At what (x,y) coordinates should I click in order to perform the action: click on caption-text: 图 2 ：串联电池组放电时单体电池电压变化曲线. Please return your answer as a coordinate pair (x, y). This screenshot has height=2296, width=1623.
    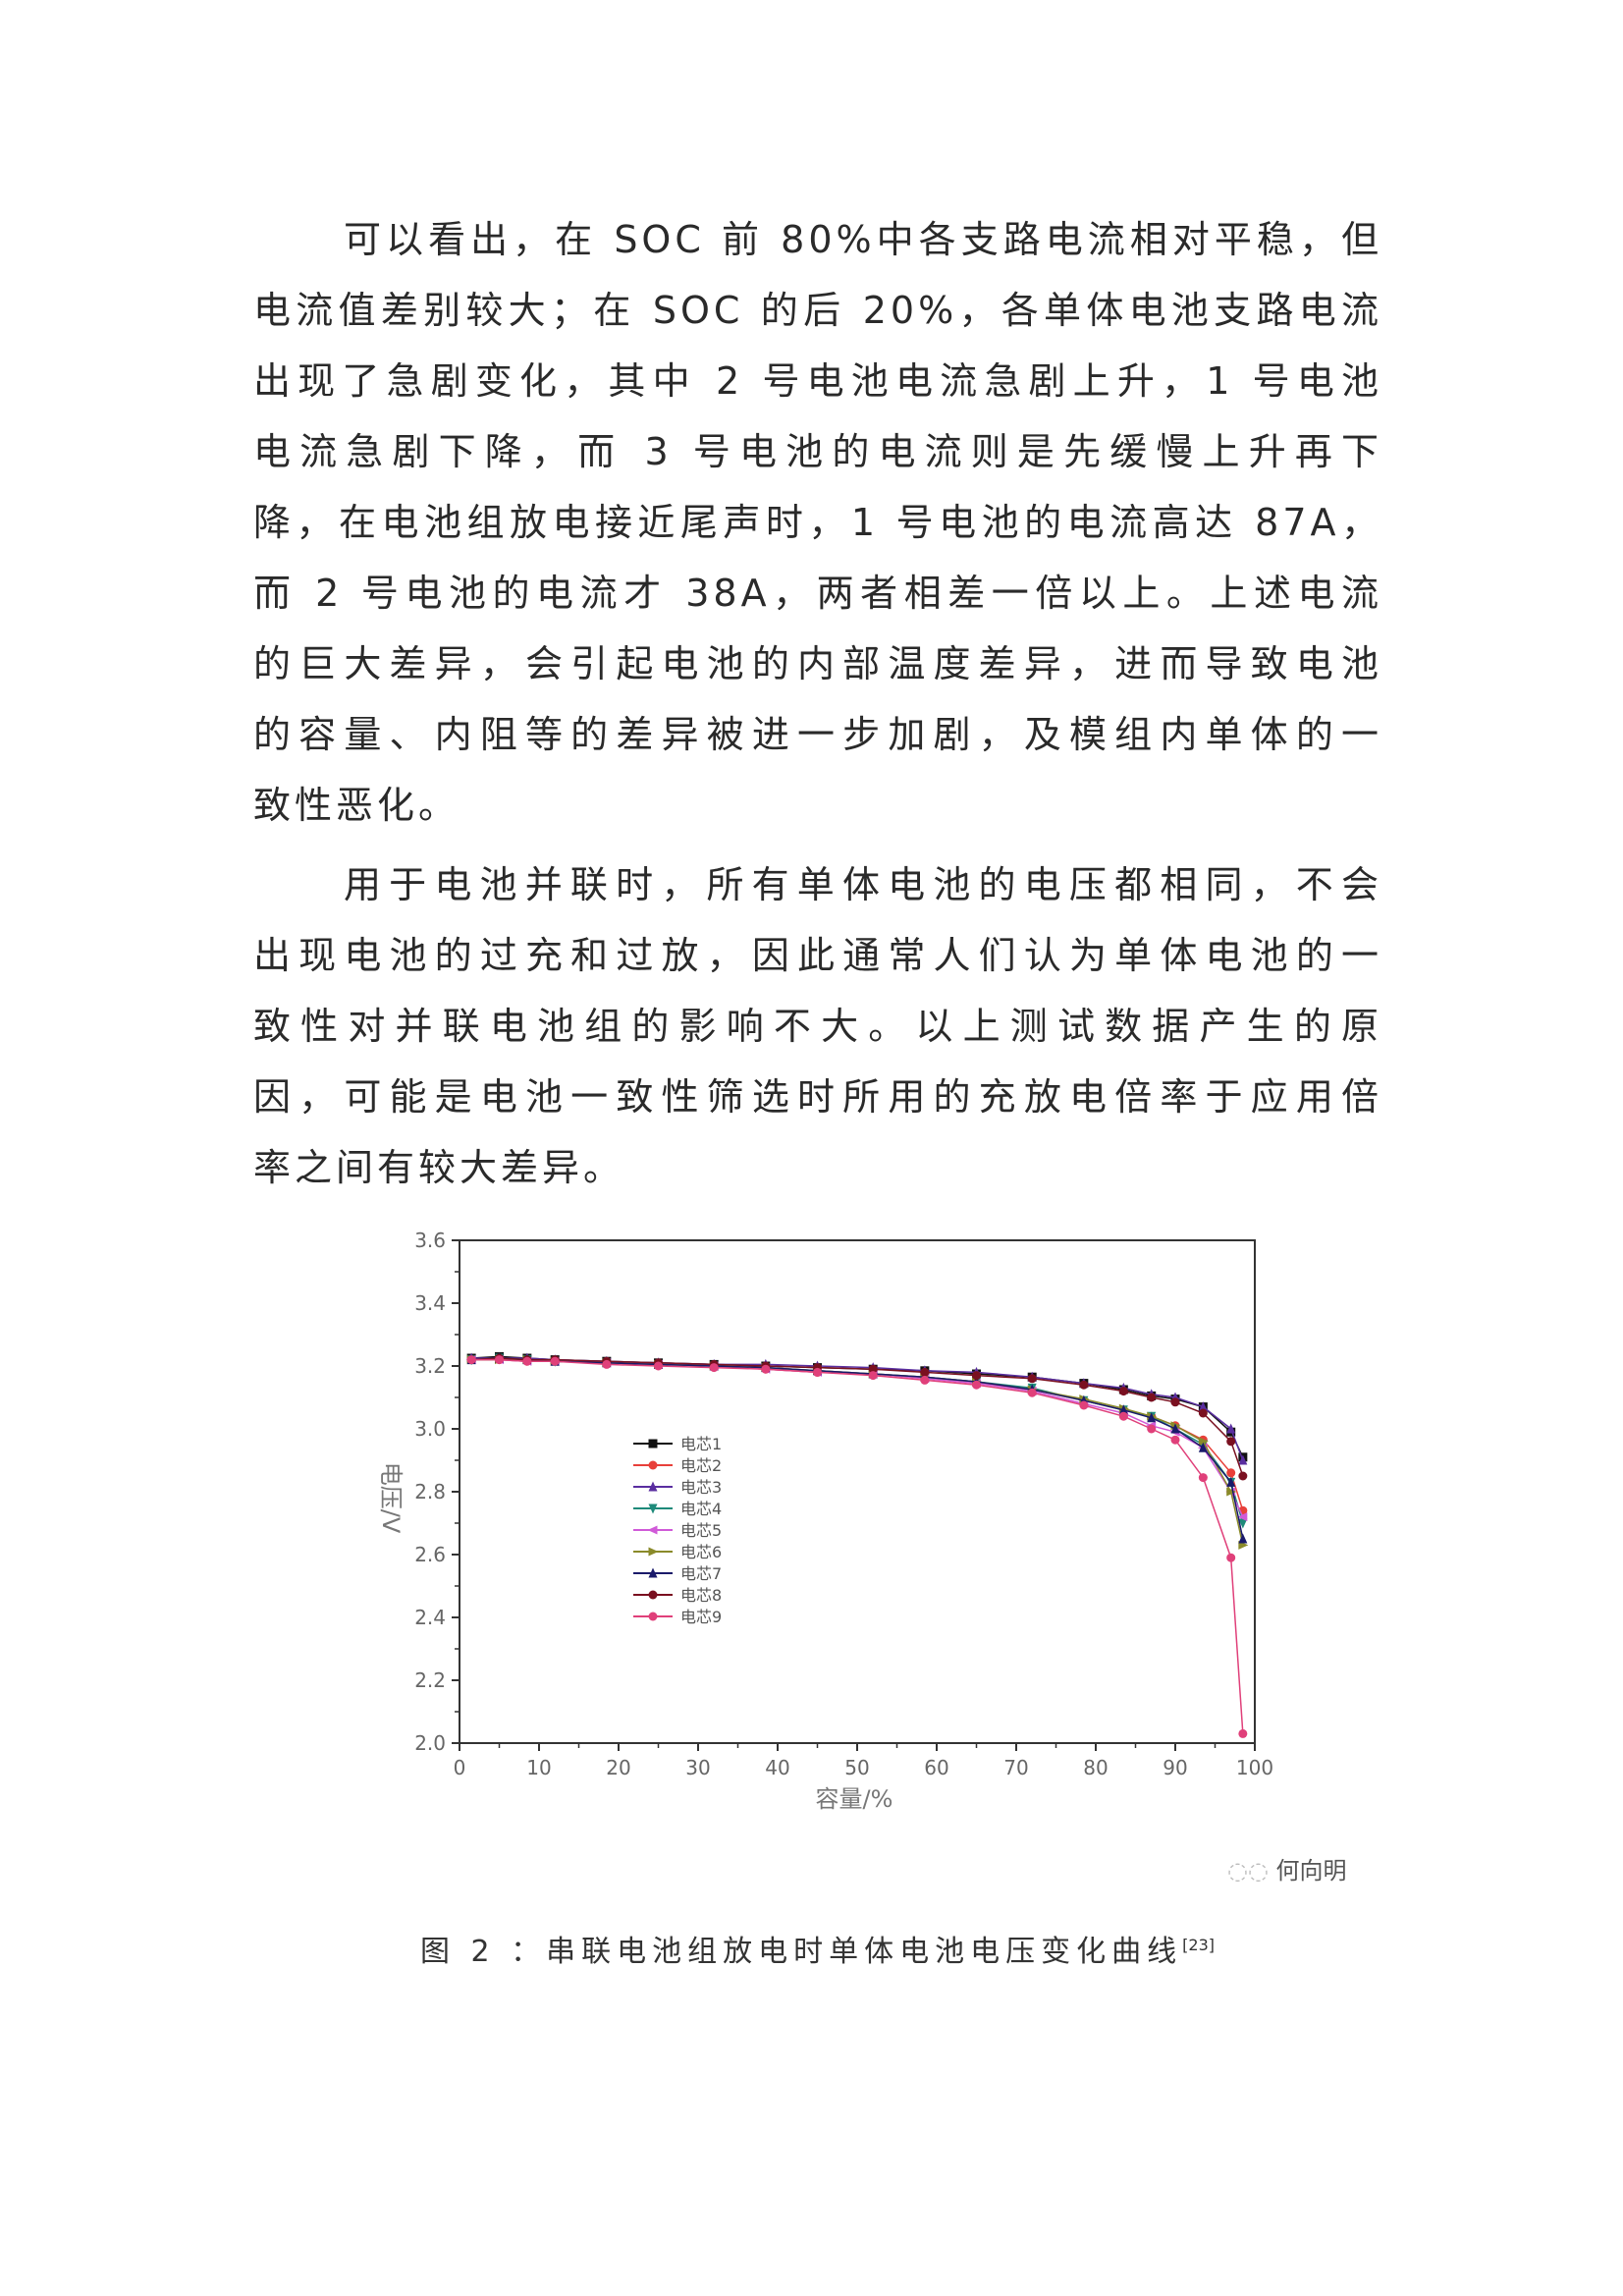
    Looking at the image, I should click on (801, 1952).